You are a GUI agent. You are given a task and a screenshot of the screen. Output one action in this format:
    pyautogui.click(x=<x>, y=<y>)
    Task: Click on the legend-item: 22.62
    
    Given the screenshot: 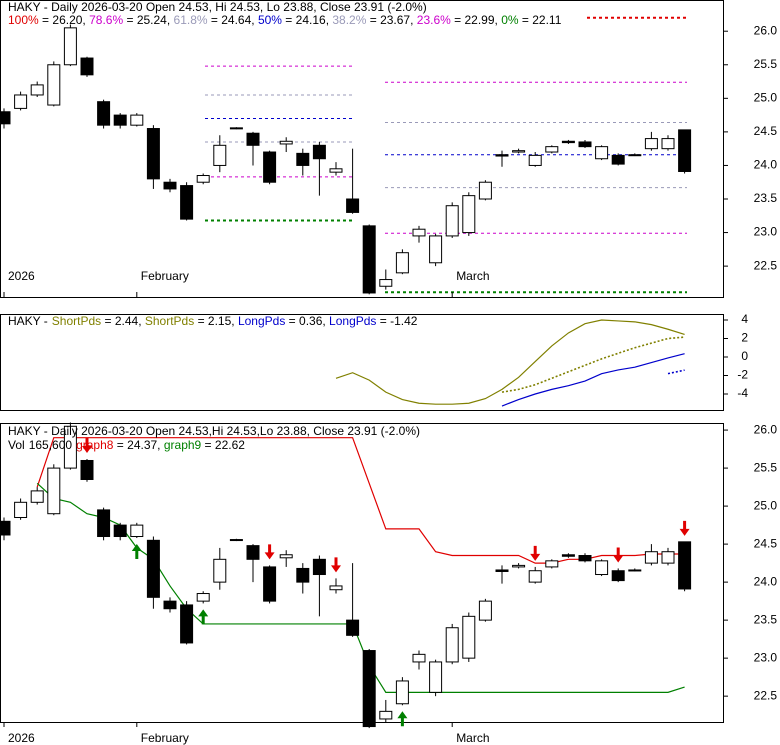 What is the action you would take?
    pyautogui.click(x=230, y=445)
    